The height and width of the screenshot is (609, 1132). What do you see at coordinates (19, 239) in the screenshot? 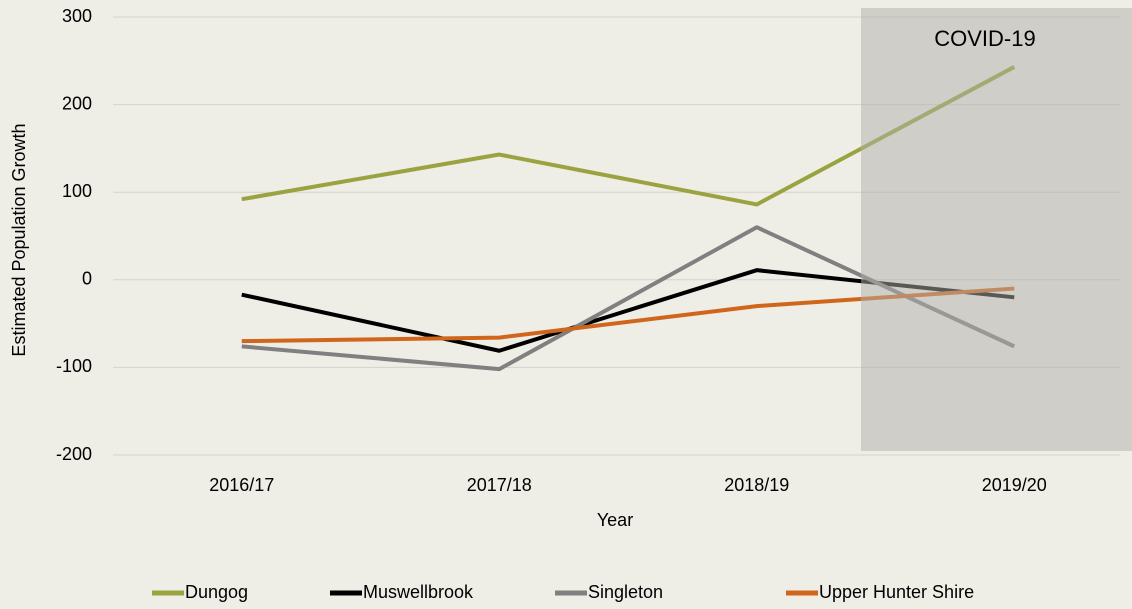
I see `y-axis-label: Estimated Population Growth` at bounding box center [19, 239].